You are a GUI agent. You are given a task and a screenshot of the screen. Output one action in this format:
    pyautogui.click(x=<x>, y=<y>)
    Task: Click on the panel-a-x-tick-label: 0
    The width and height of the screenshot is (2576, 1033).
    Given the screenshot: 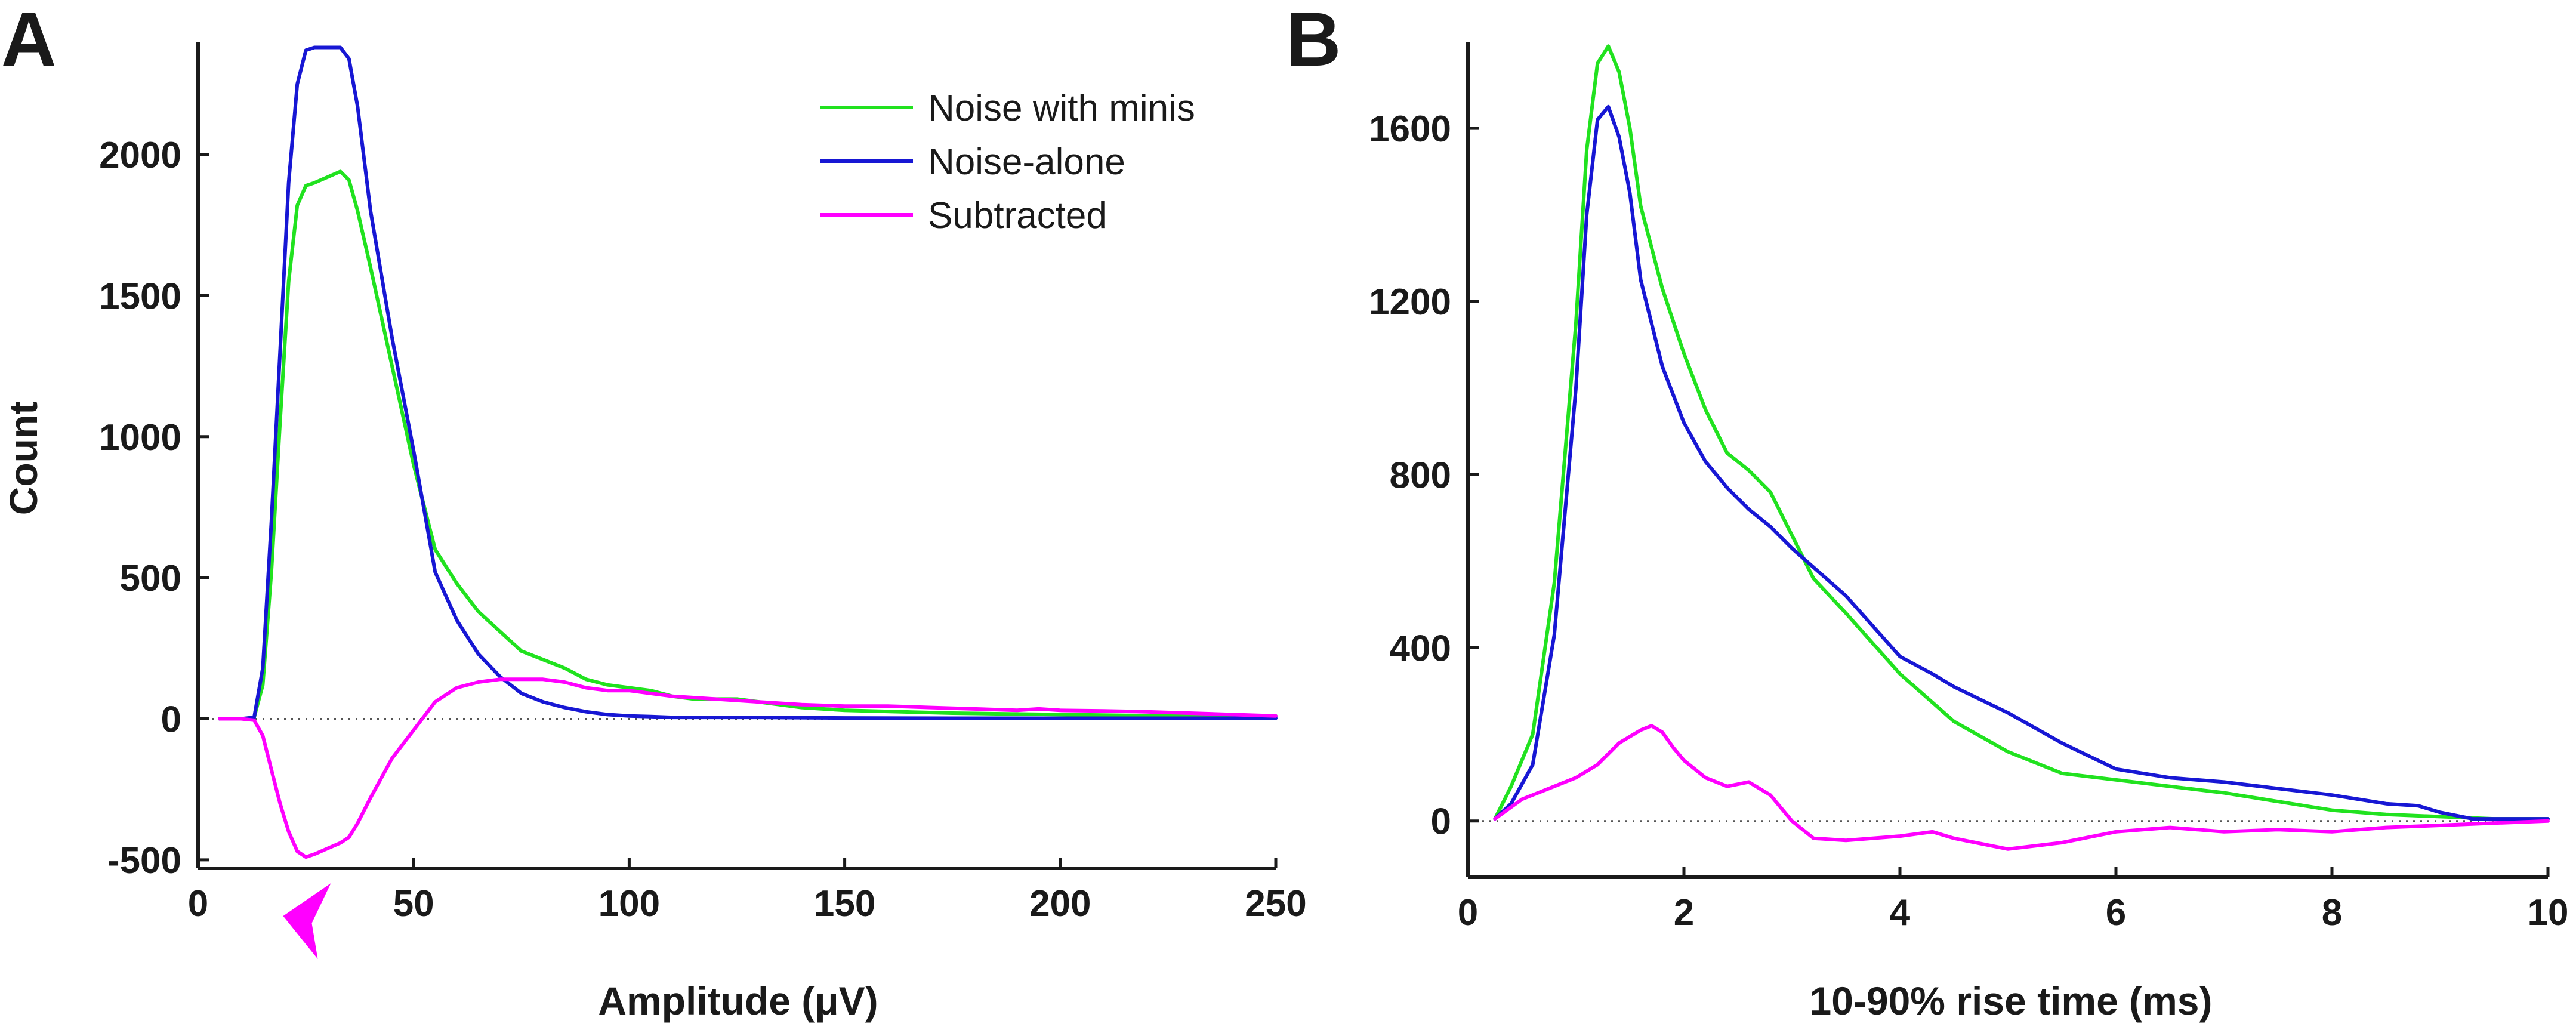 What is the action you would take?
    pyautogui.click(x=198, y=903)
    